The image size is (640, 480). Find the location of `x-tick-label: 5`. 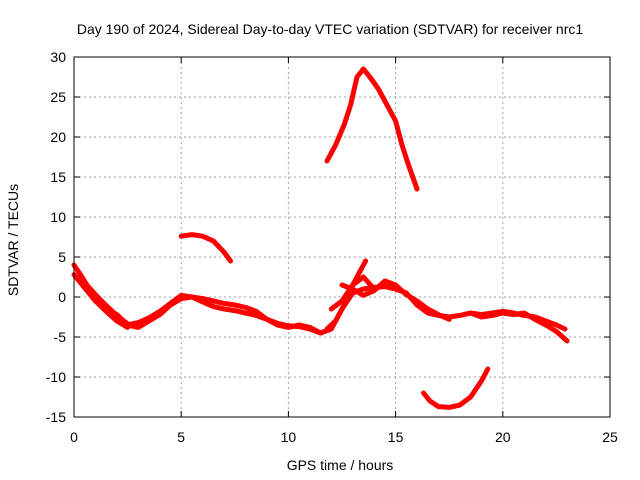

x-tick-label: 5 is located at coordinates (181, 437).